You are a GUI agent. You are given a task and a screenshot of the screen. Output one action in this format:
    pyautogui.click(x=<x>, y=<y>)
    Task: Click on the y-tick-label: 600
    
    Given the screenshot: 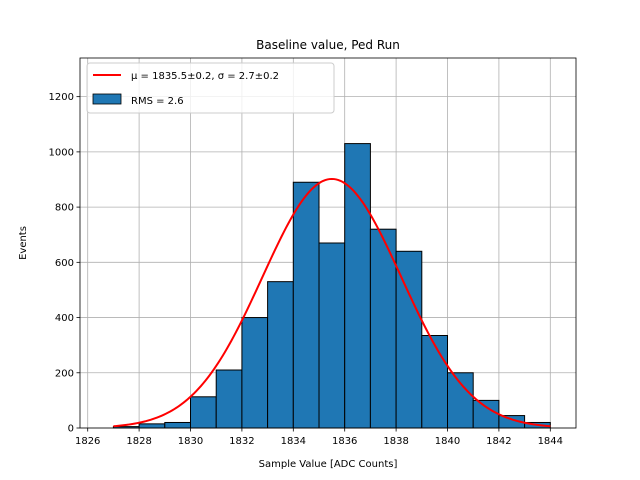 What is the action you would take?
    pyautogui.click(x=64, y=263)
    